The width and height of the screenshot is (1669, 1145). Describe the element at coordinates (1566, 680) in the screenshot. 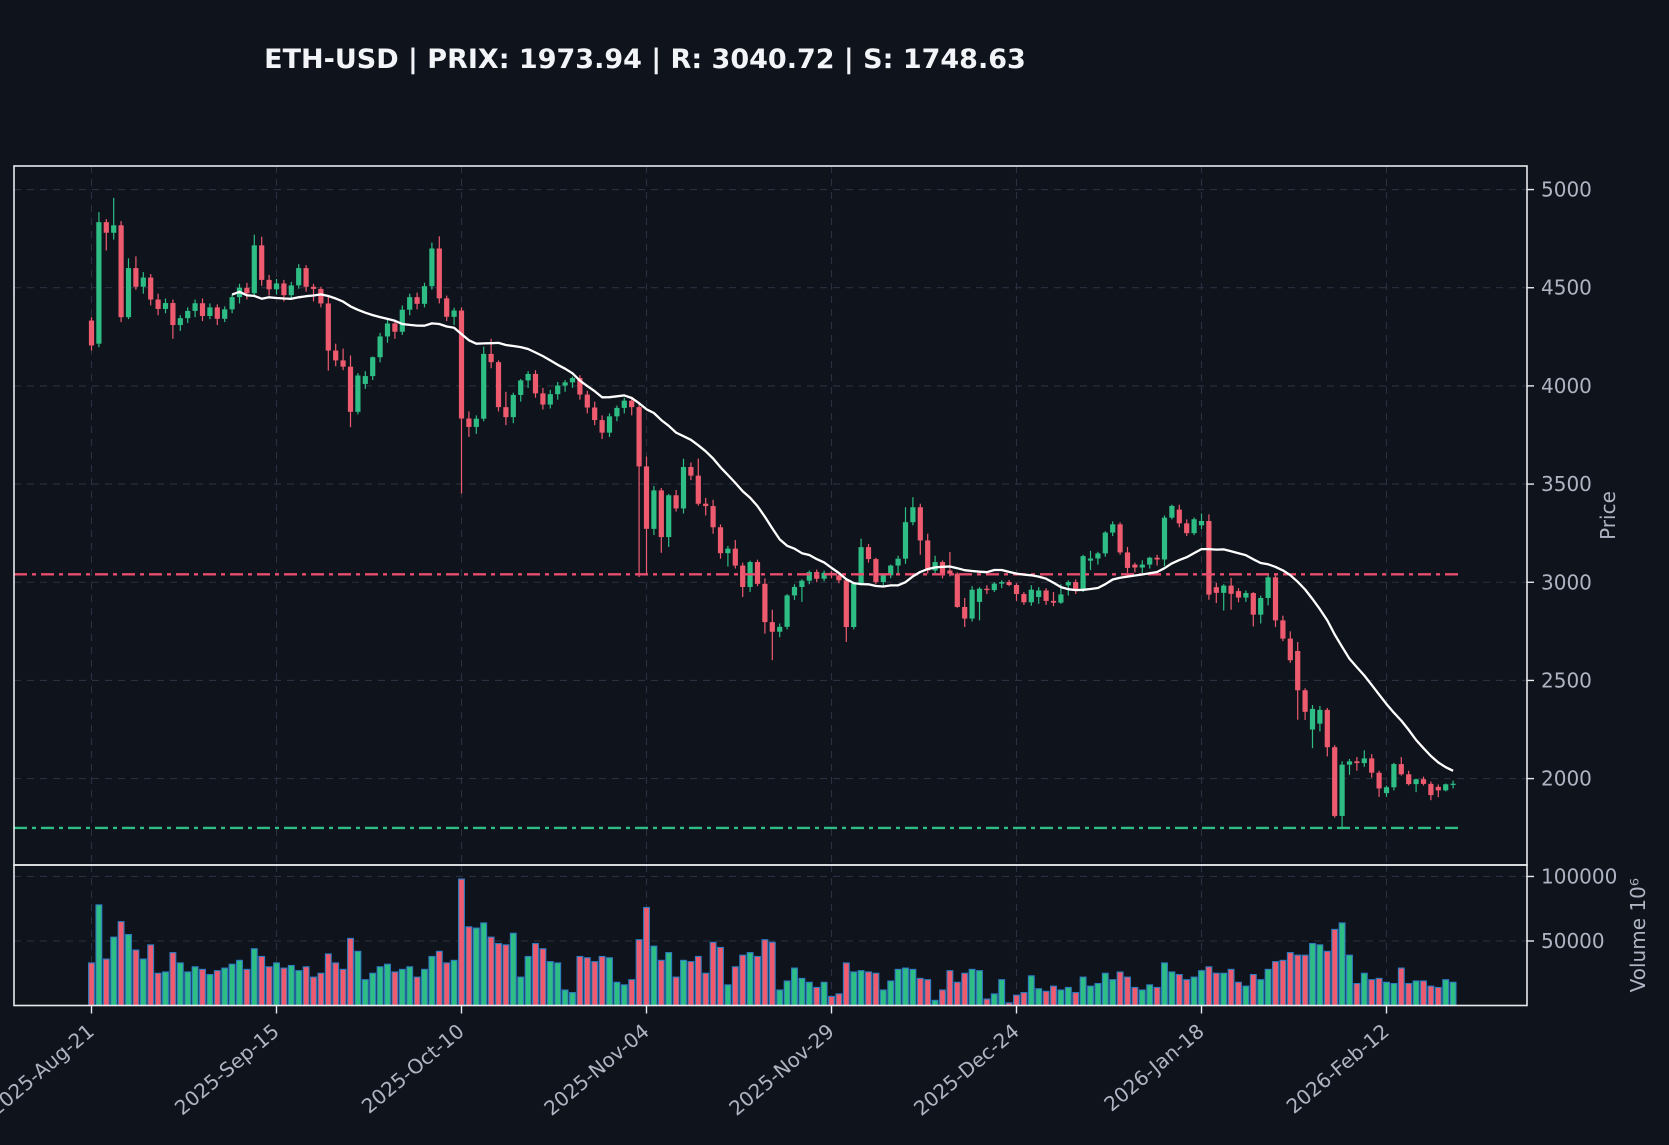

I see `price-tick-label: 2500` at that location.